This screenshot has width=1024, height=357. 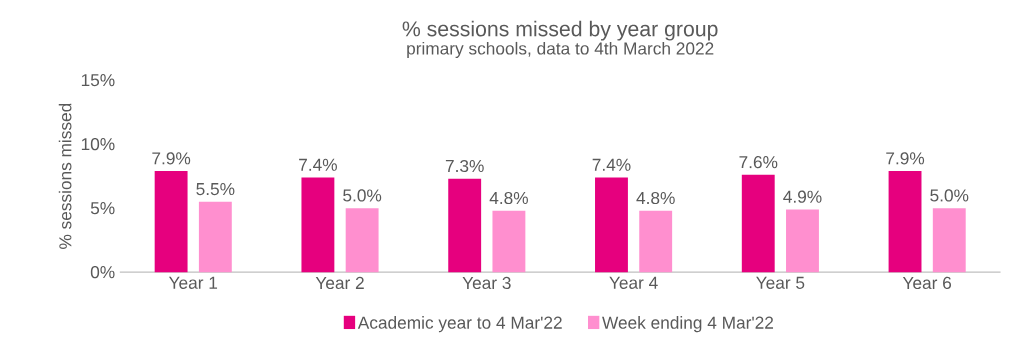 I want to click on data-label: 7.3%, so click(x=464, y=166).